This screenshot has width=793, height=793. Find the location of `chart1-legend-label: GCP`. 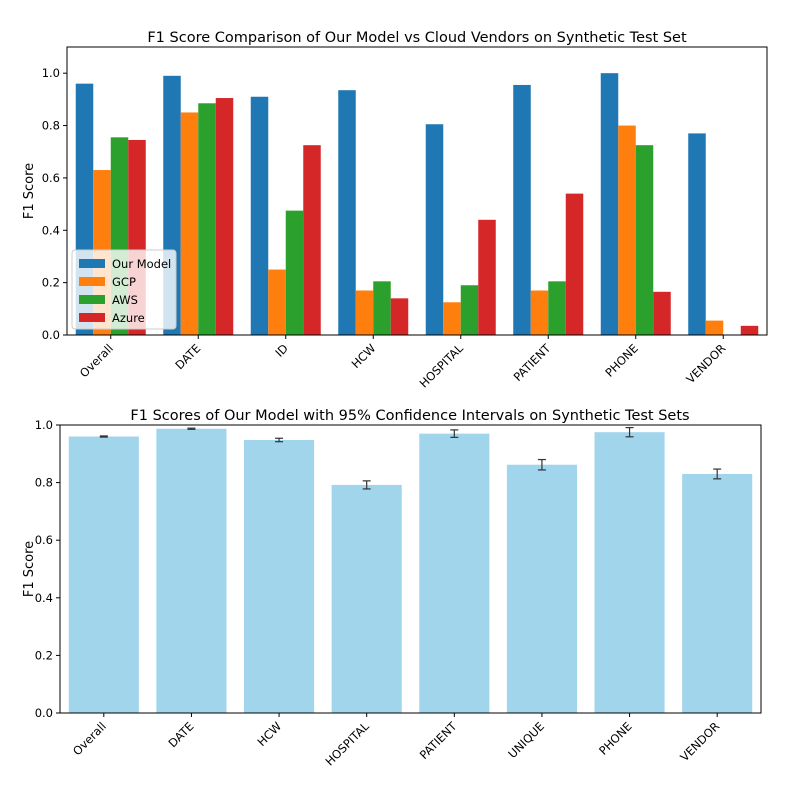

chart1-legend-label: GCP is located at coordinates (124, 282).